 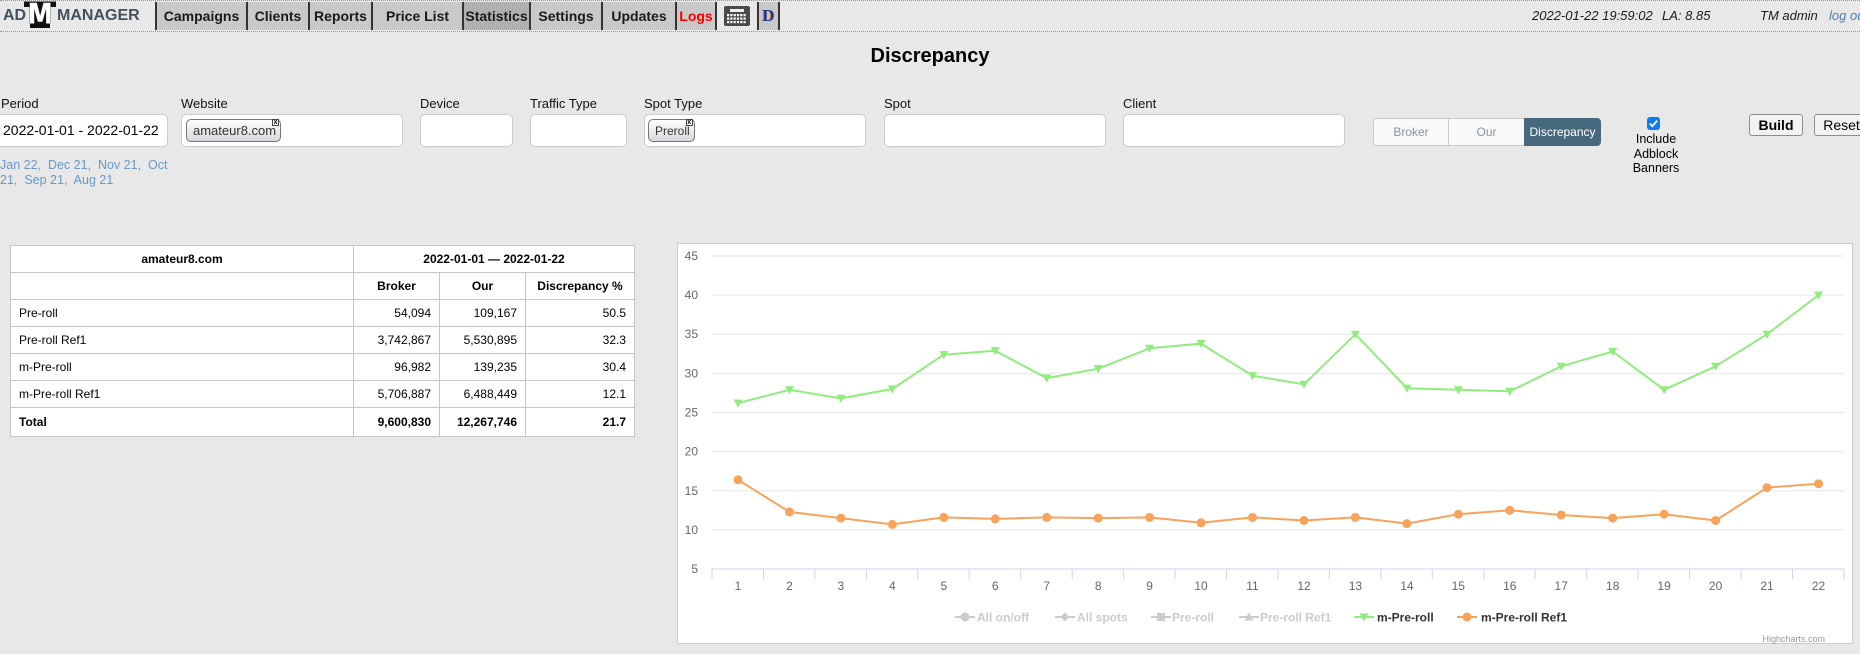 What do you see at coordinates (692, 373) in the screenshot?
I see `svg-text: 30` at bounding box center [692, 373].